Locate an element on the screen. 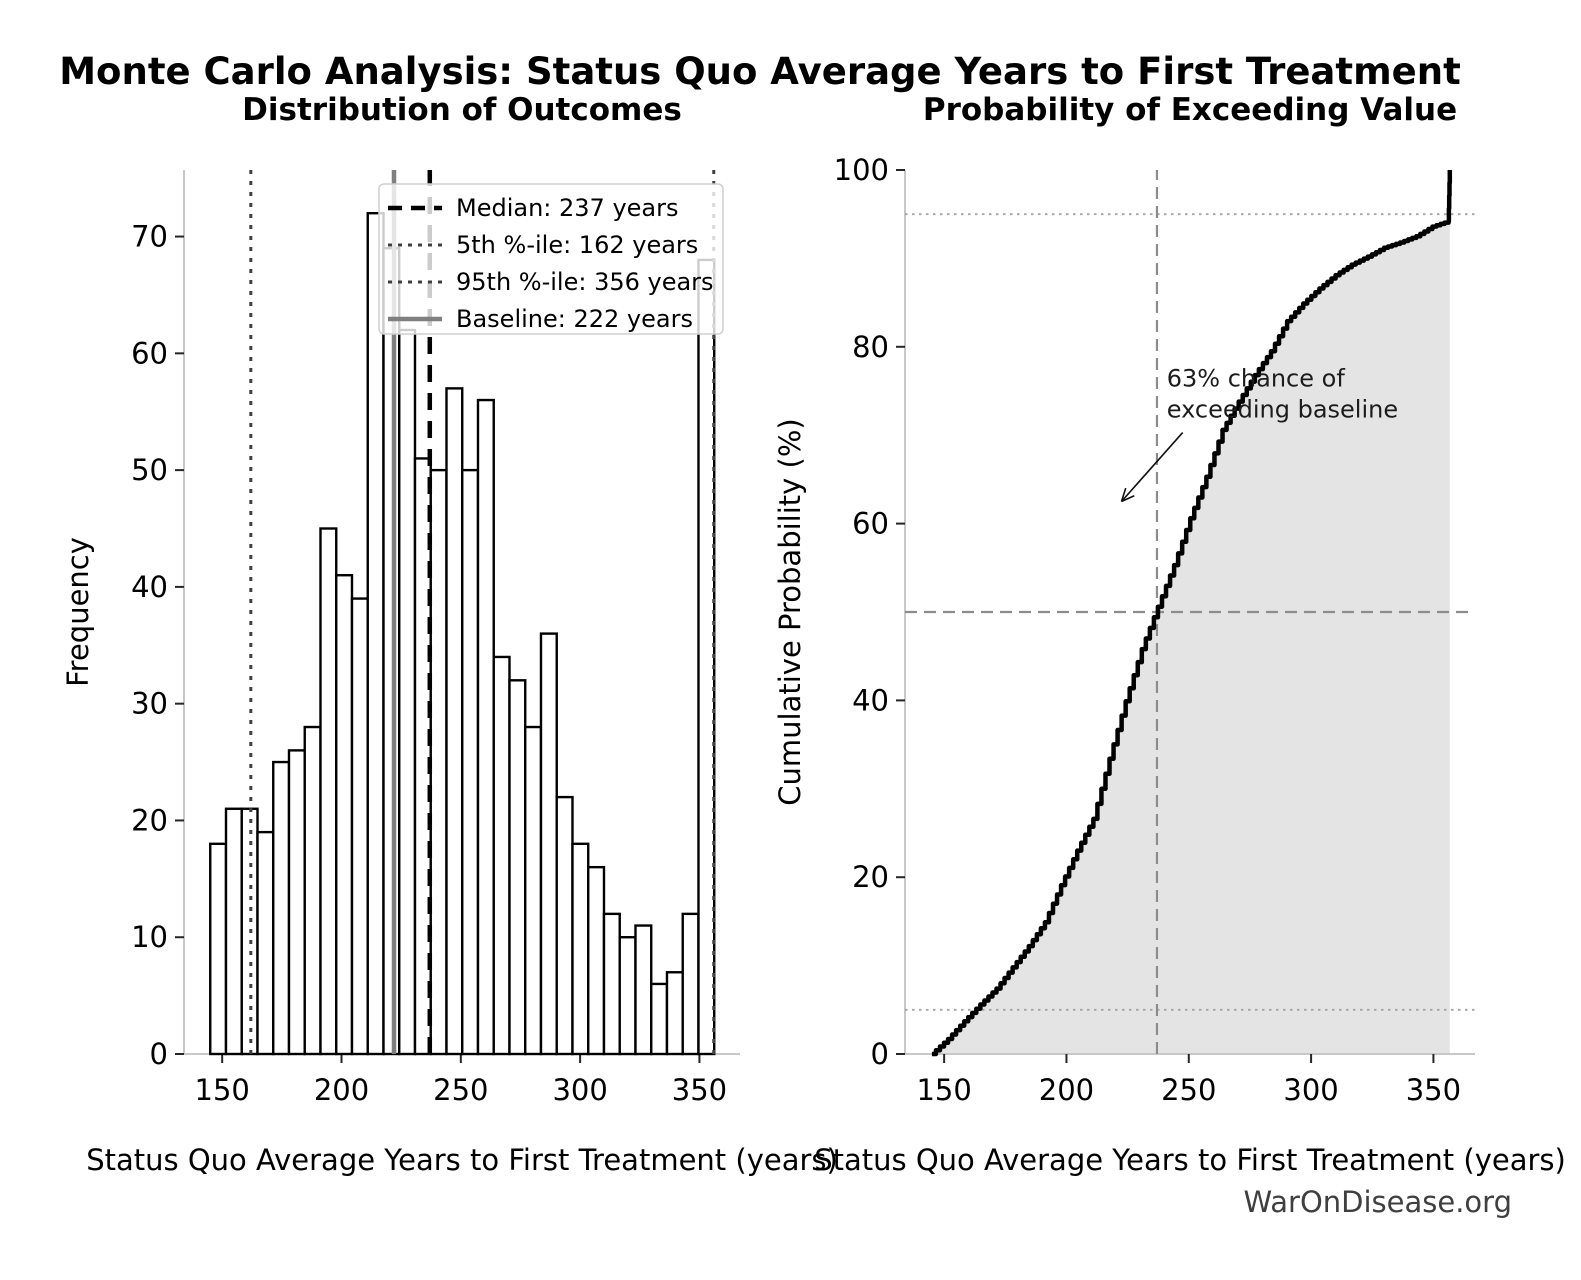  legend-label: 5th %-ile: 162 years is located at coordinates (577, 245).